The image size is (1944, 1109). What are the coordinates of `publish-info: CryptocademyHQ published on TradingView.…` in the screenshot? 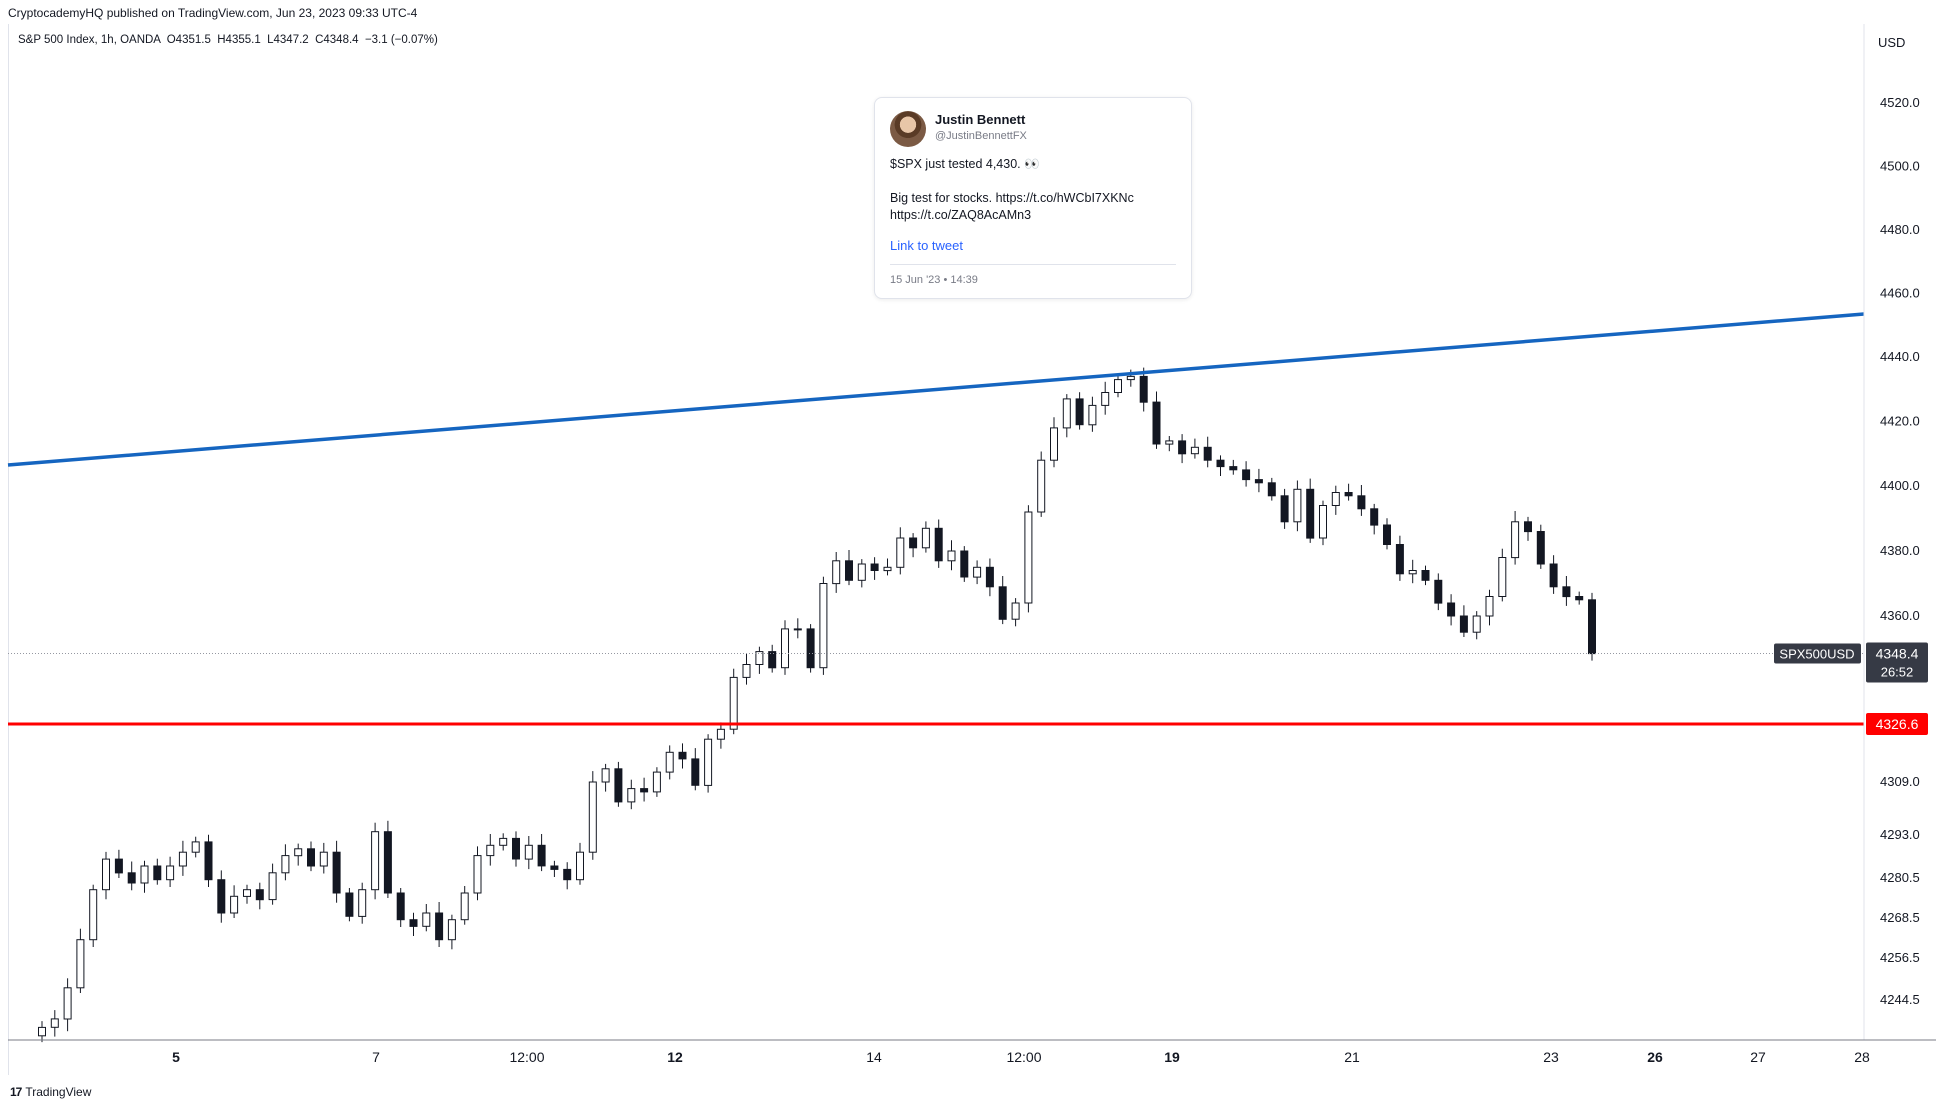 It's located at (213, 13).